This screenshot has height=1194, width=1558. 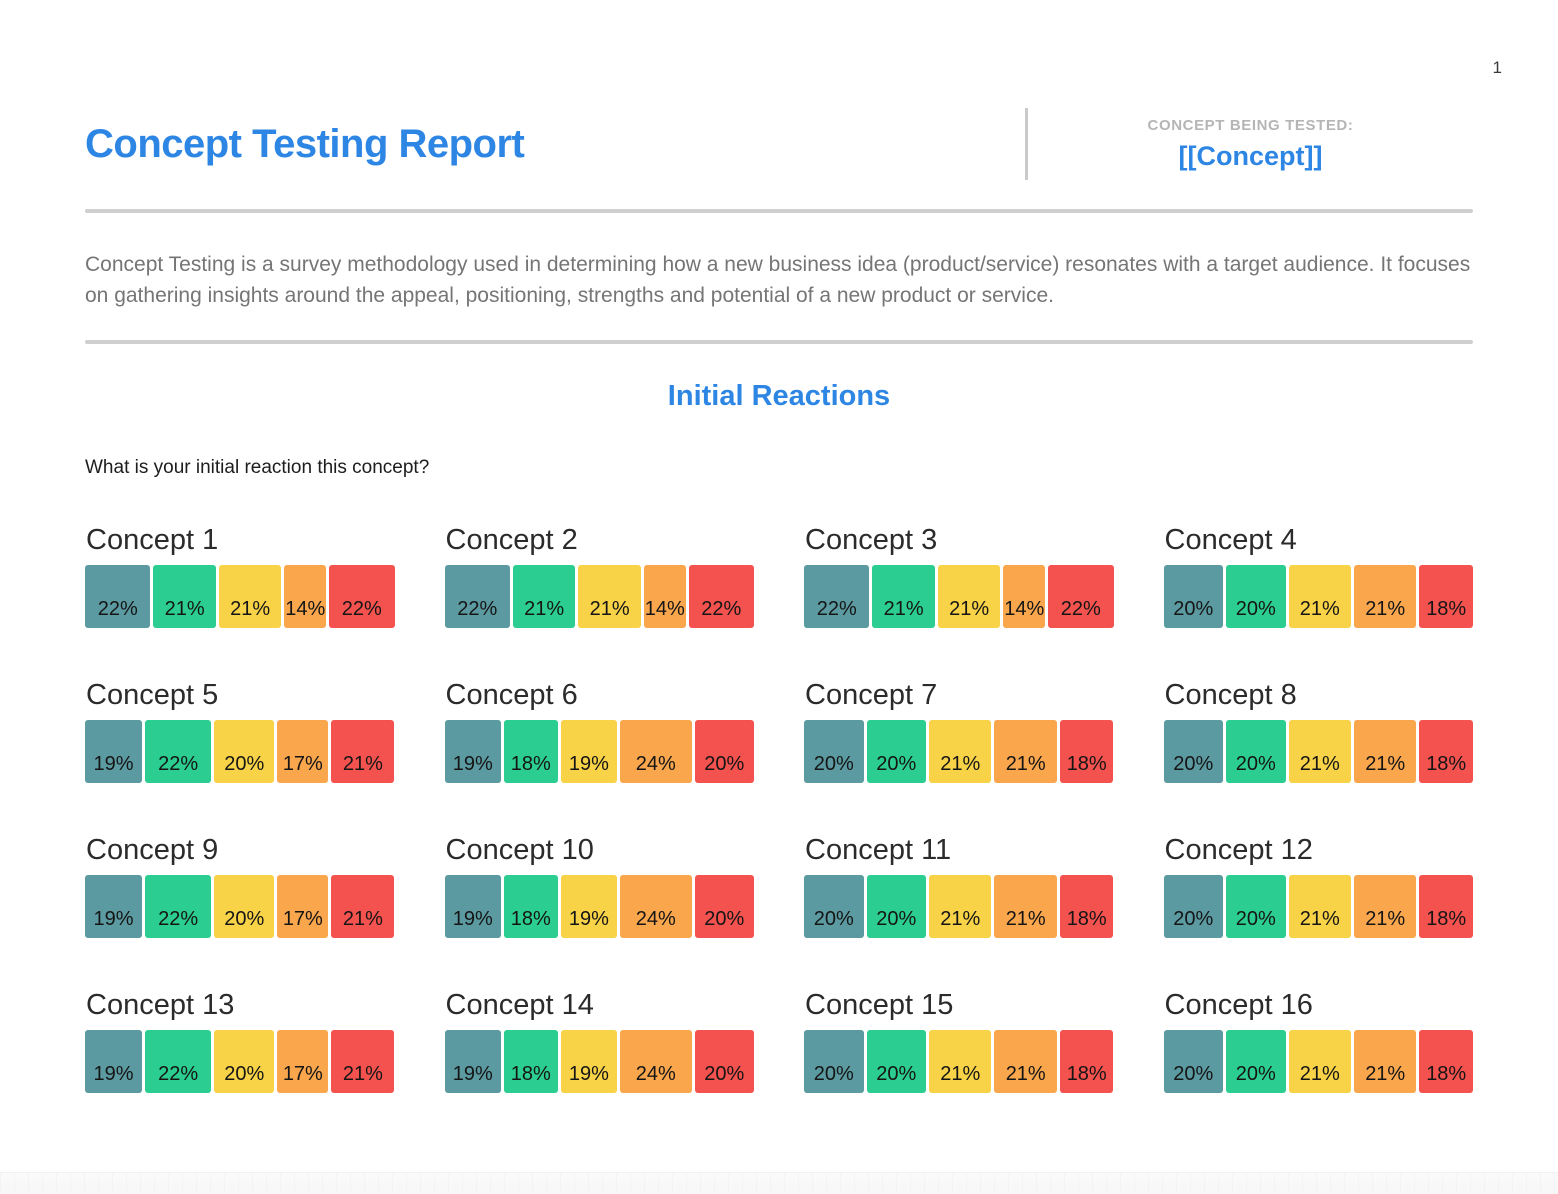 What do you see at coordinates (664, 596) in the screenshot?
I see `bar-segment-orange: 14%` at bounding box center [664, 596].